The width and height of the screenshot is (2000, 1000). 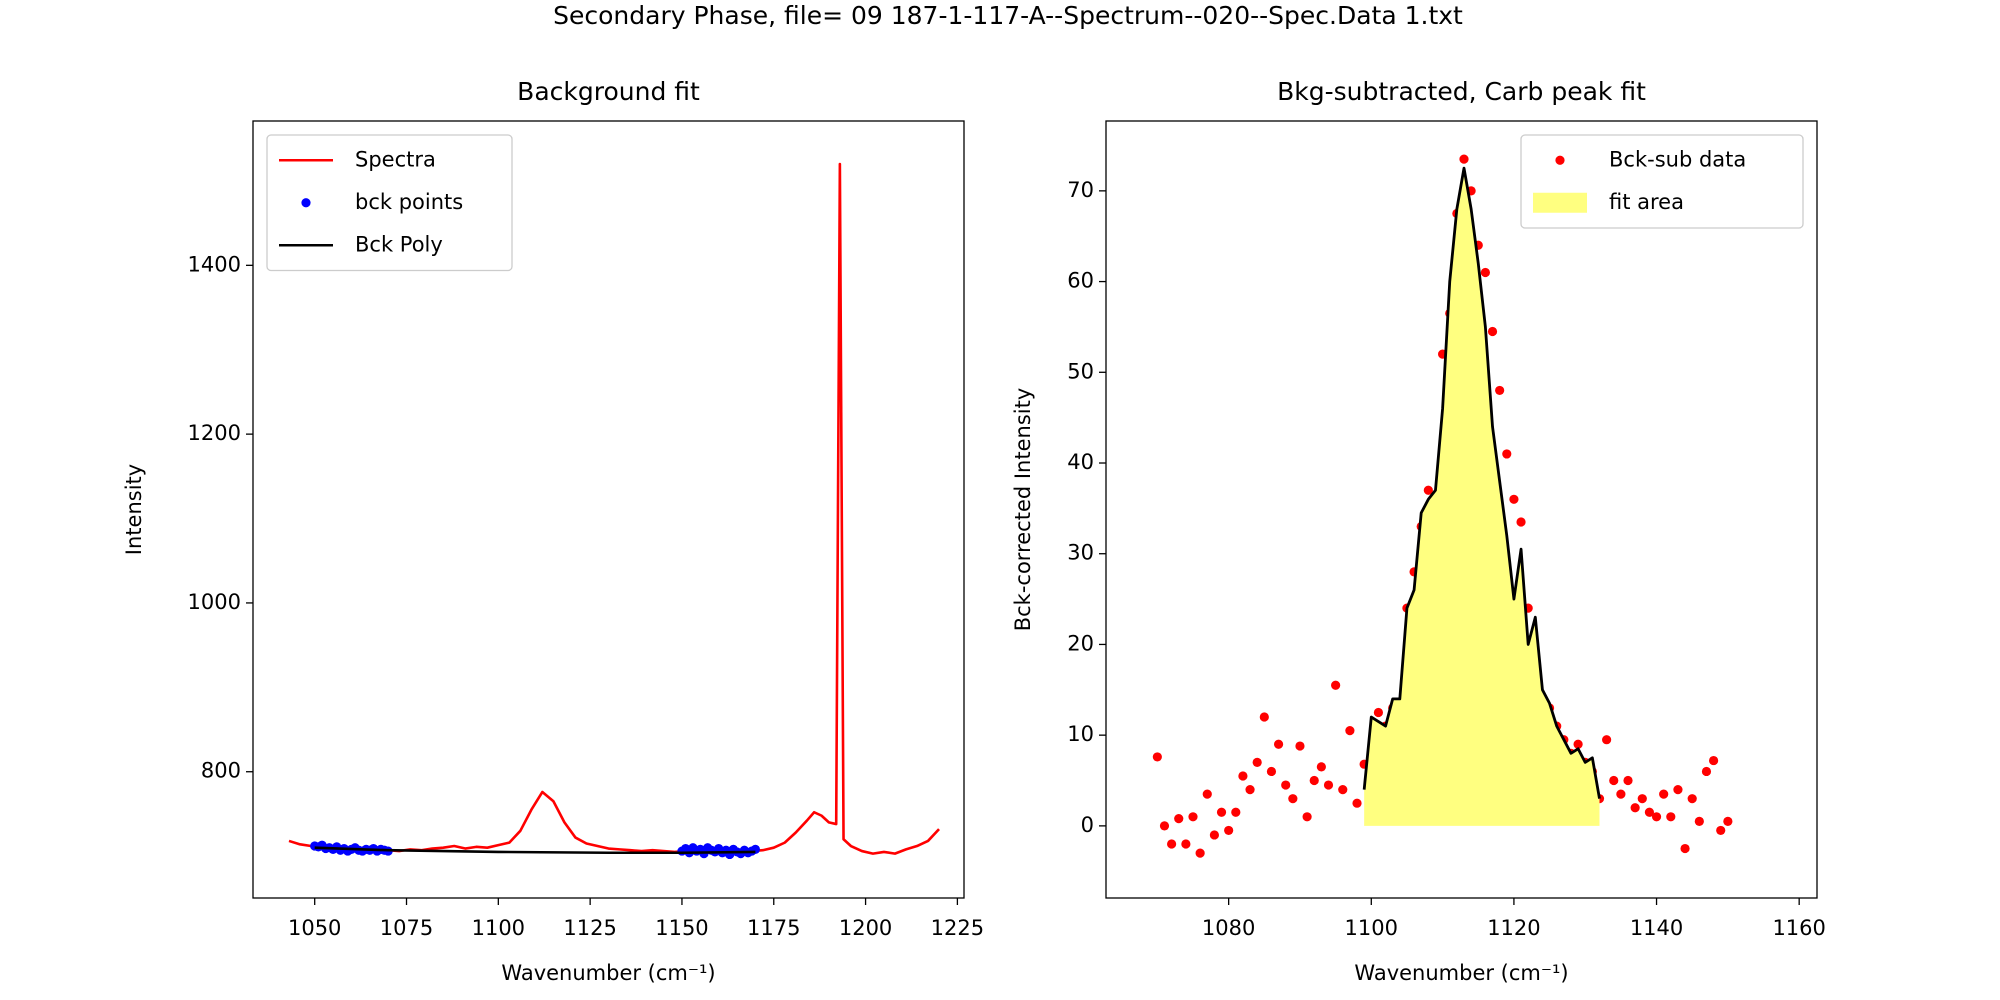 I want to click on legend-label: Spectra, so click(x=395, y=159).